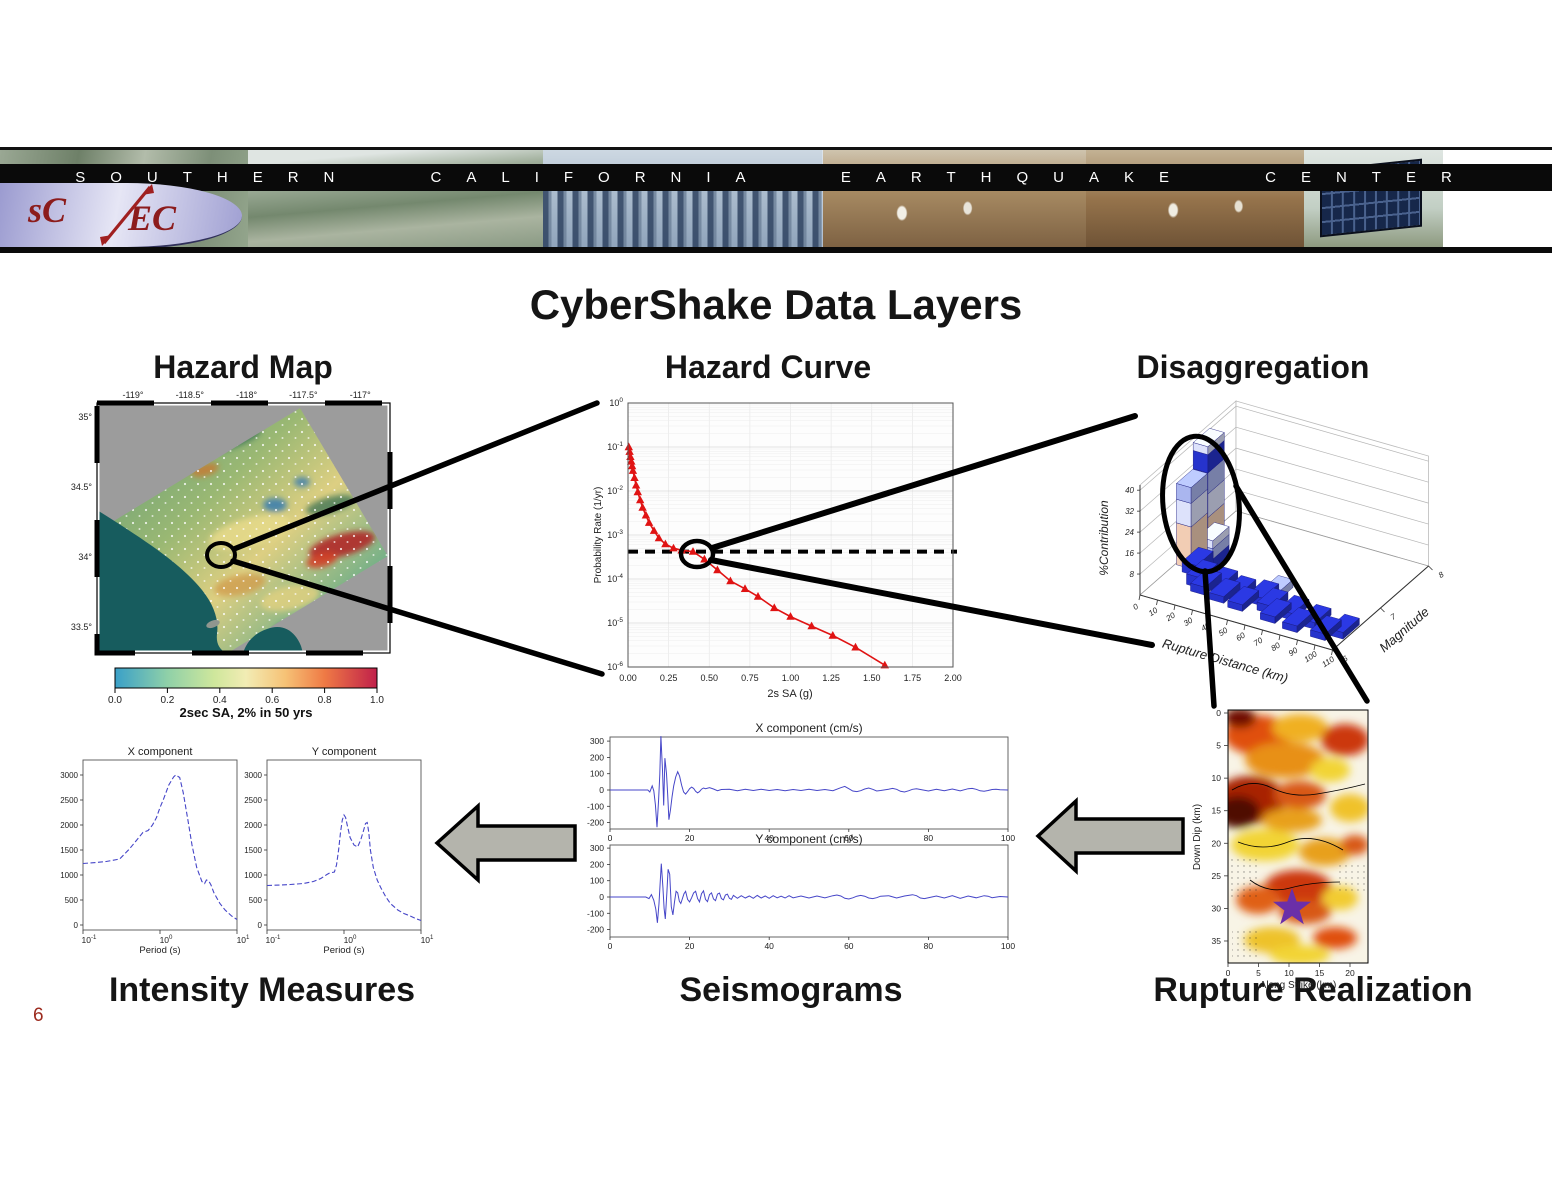 This screenshot has width=1552, height=1199. What do you see at coordinates (791, 990) in the screenshot?
I see `label-seismograms: Seismograms` at bounding box center [791, 990].